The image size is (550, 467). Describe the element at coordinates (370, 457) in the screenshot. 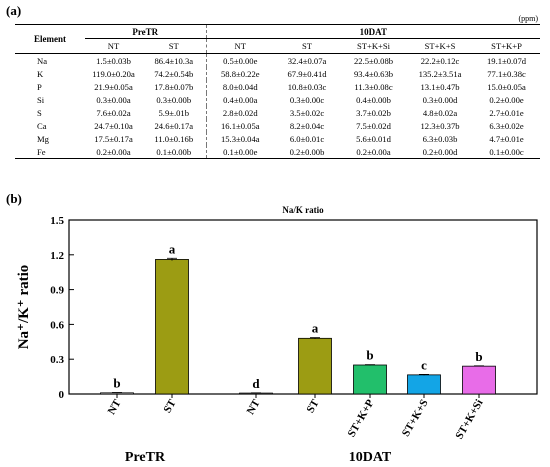

I see `group-label-10dat: 10DAT` at that location.